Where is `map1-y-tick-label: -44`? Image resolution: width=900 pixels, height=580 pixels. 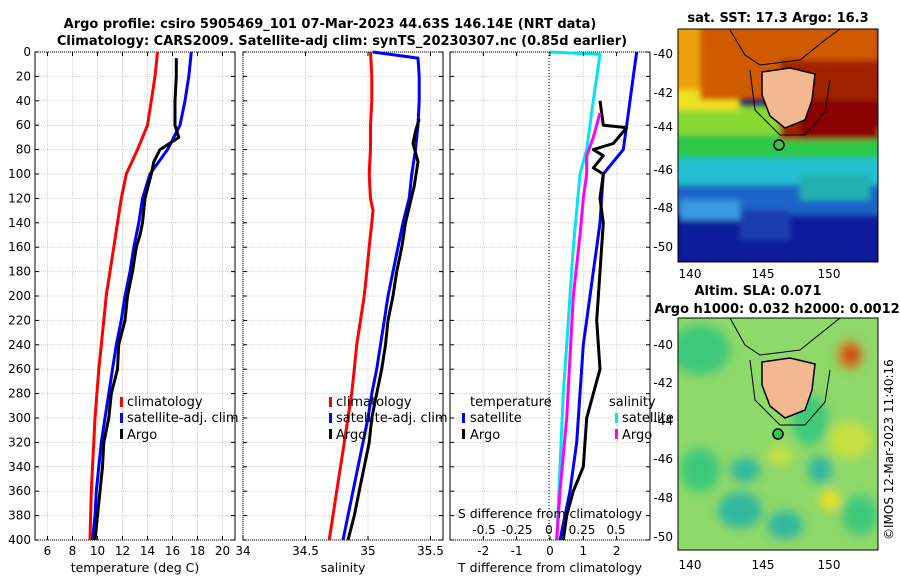
map1-y-tick-label: -44 is located at coordinates (663, 127).